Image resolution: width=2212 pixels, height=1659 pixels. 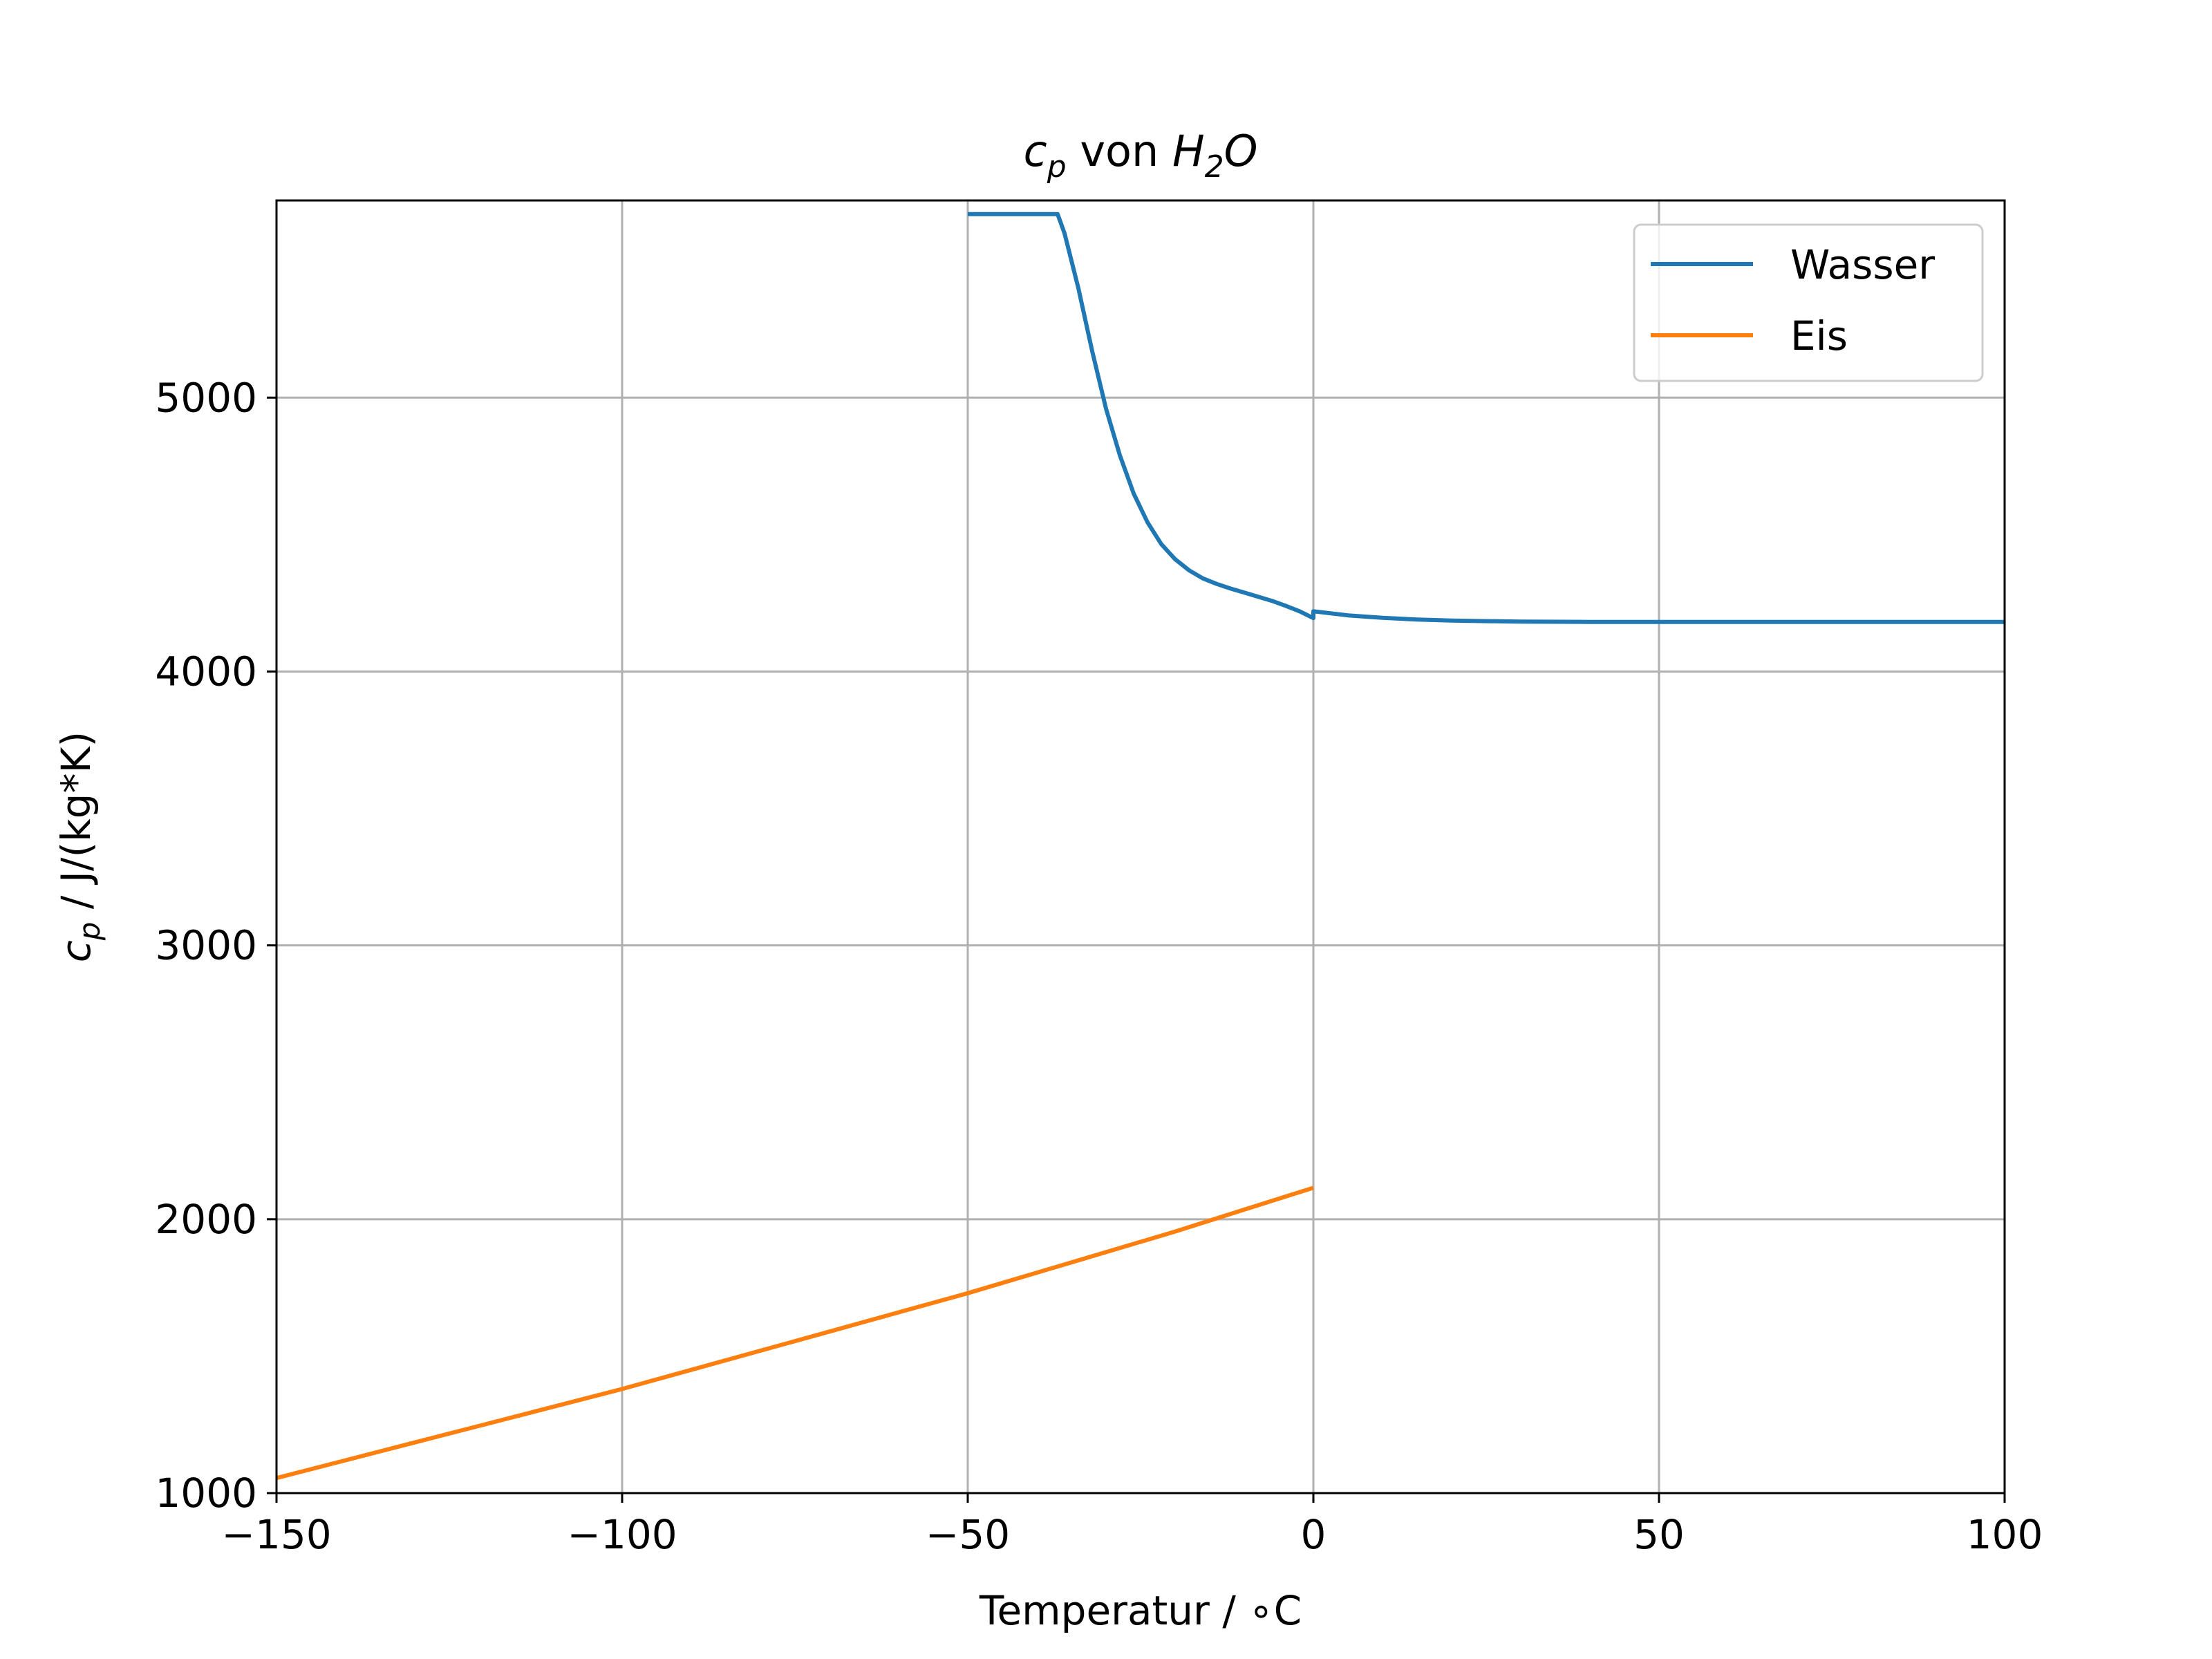 What do you see at coordinates (1314, 1535) in the screenshot?
I see `x-tick-label: 0` at bounding box center [1314, 1535].